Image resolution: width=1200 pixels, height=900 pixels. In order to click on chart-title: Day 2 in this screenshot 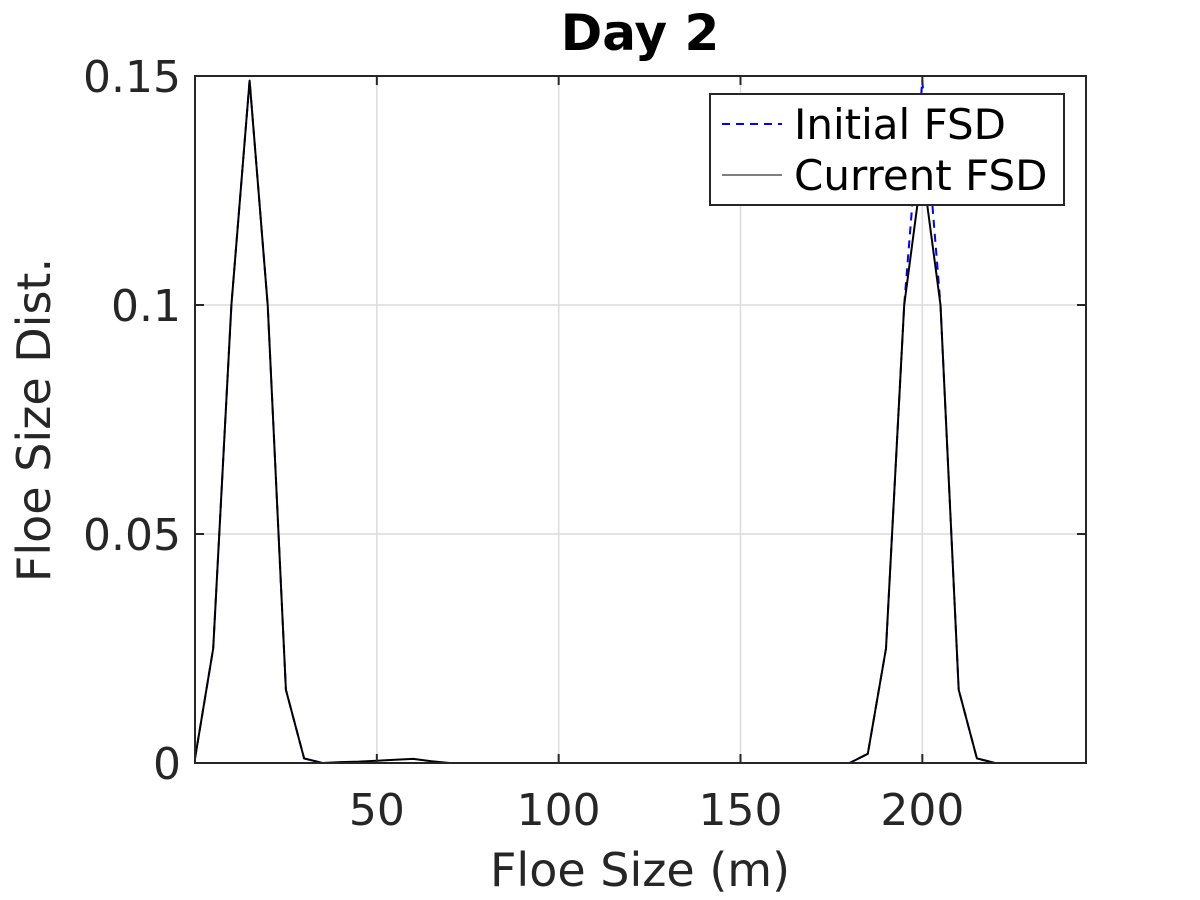, I will do `click(640, 33)`.